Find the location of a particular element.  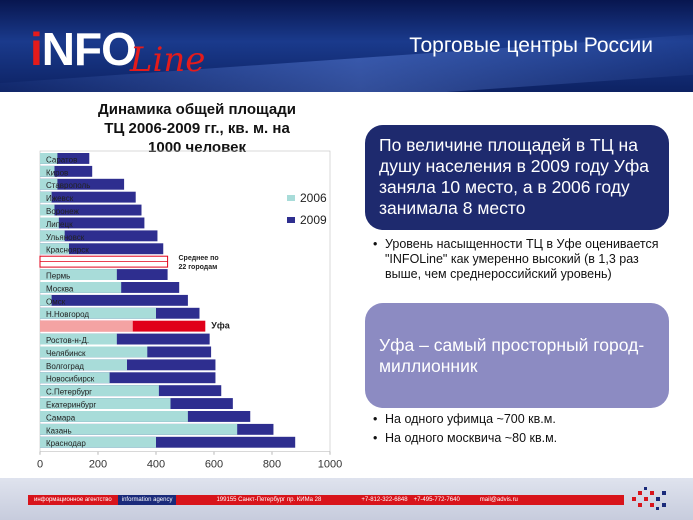

chart-title-line-1: Динамика общей площади is located at coordinates (197, 109).